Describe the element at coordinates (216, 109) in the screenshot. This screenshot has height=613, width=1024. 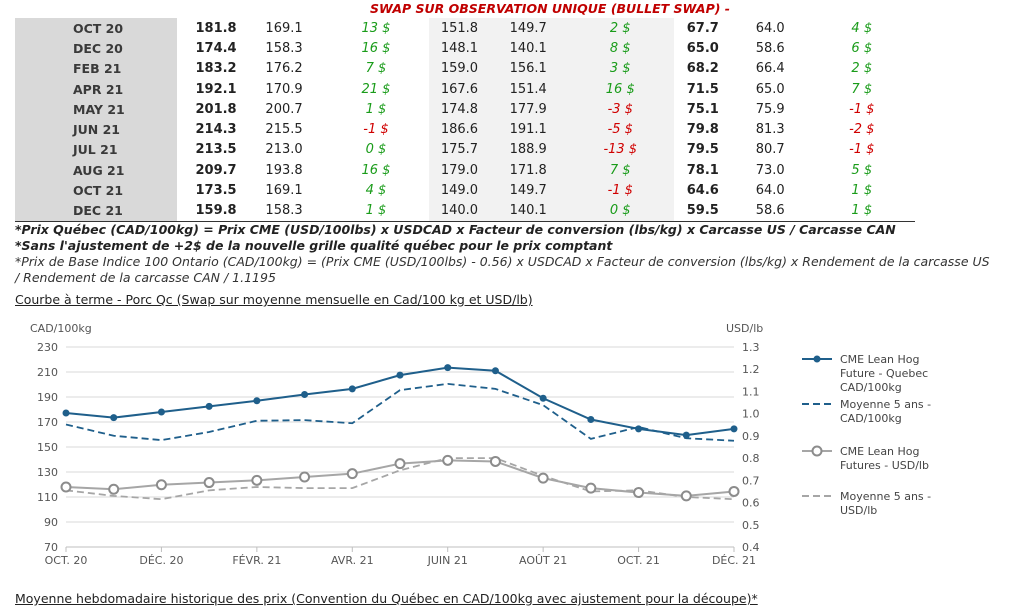
I see `quebec-price-cell: 201.8` at that location.